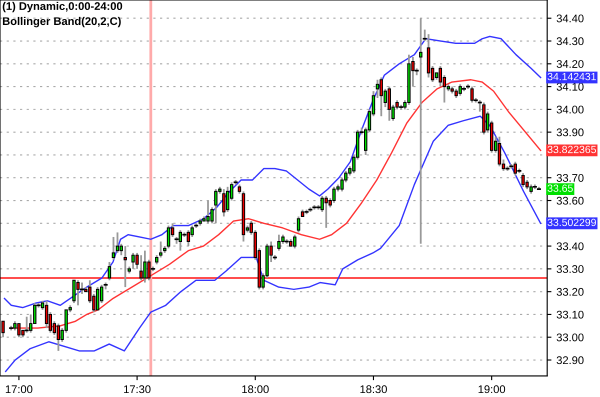  What do you see at coordinates (570, 200) in the screenshot?
I see `y-tick-label: 33.60` at bounding box center [570, 200].